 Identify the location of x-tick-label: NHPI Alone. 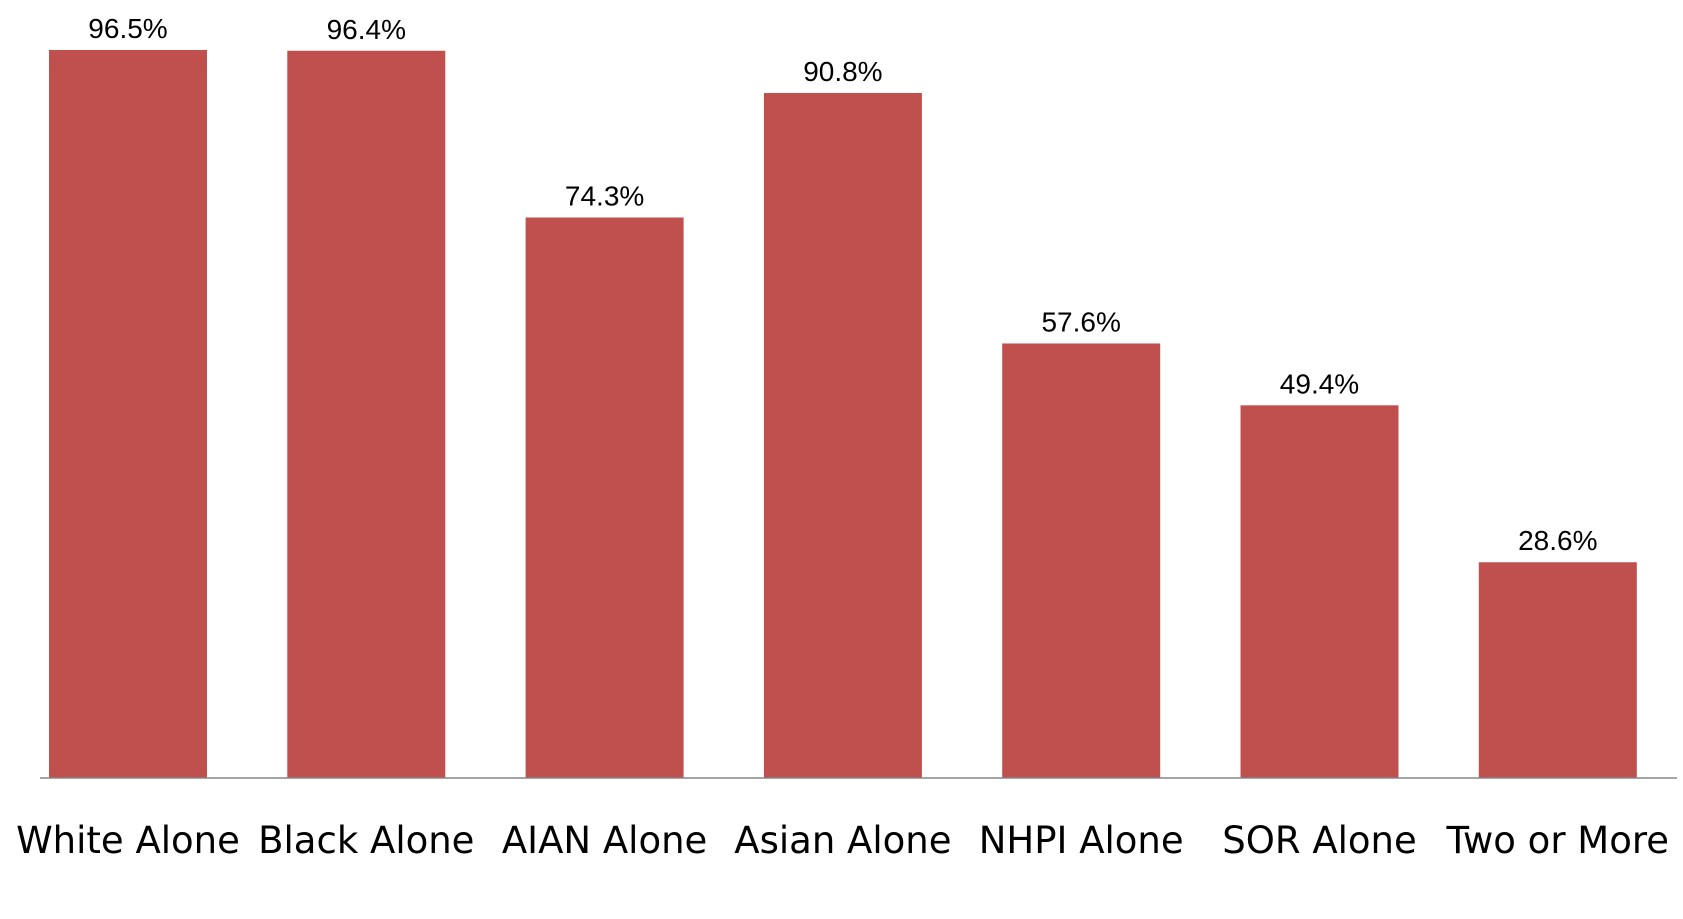
(1081, 840).